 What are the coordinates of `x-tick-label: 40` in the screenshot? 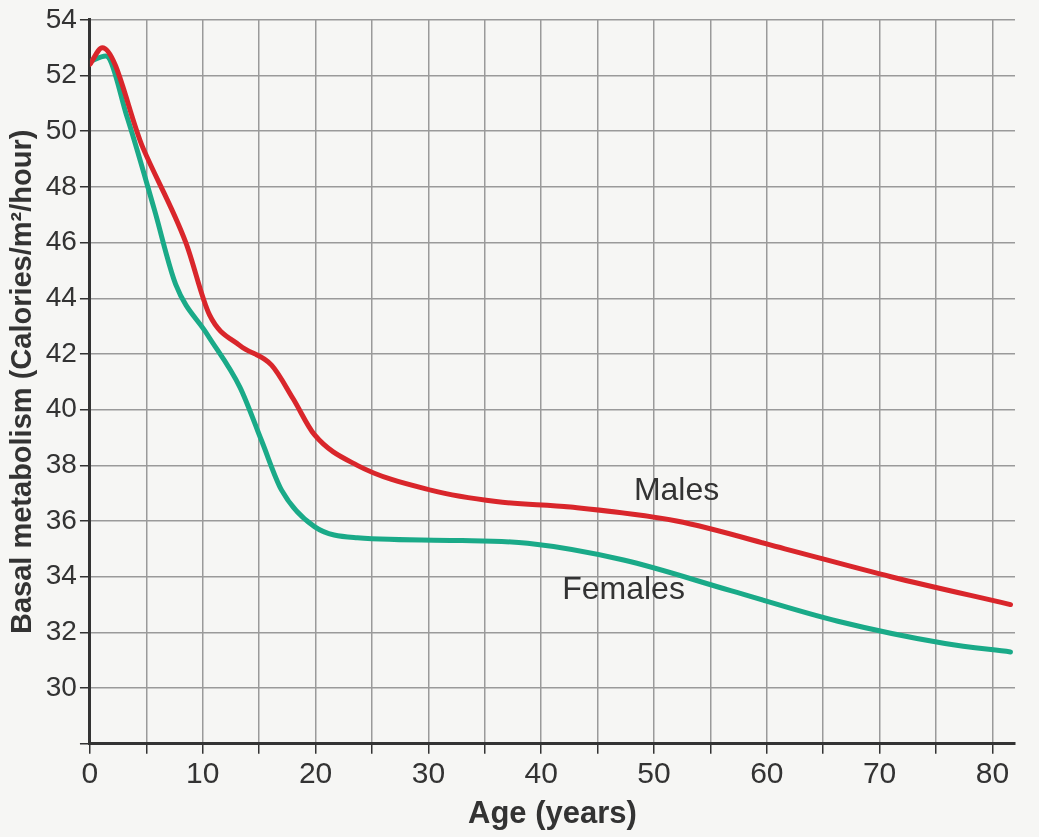 It's located at (541, 773).